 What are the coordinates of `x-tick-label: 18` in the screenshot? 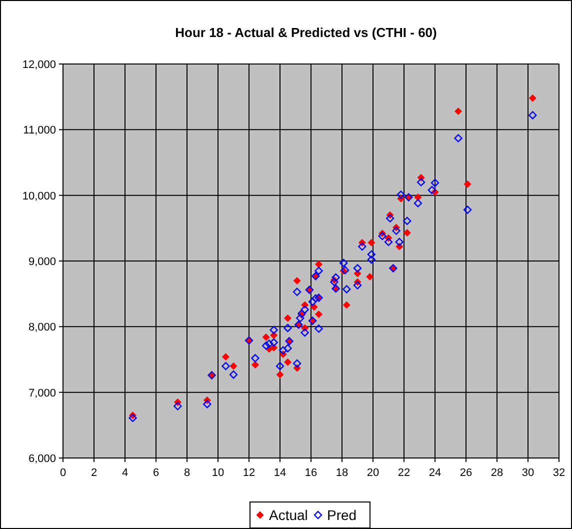 It's located at (342, 473).